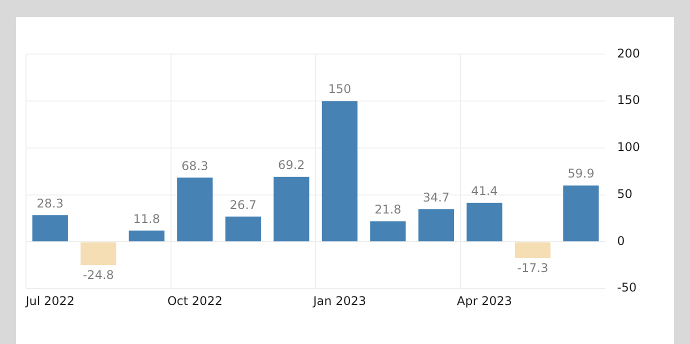 The width and height of the screenshot is (690, 344). What do you see at coordinates (194, 301) in the screenshot?
I see `x-tick-label: Oct 2022` at bounding box center [194, 301].